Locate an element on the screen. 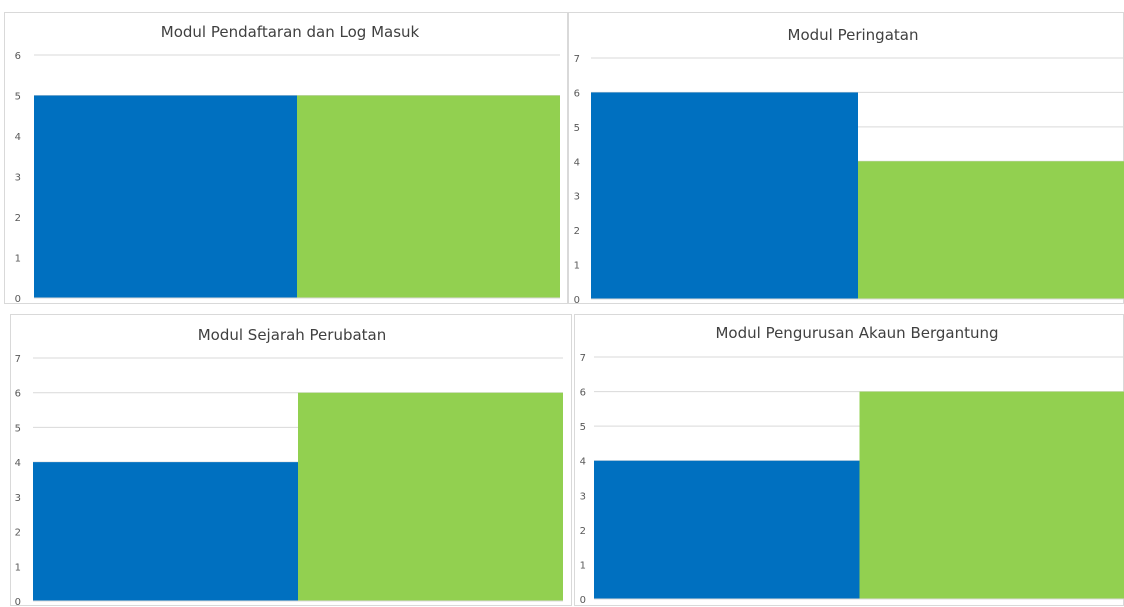  chart-title: Modul Pengurusan Akaun Bergantung is located at coordinates (856, 333).